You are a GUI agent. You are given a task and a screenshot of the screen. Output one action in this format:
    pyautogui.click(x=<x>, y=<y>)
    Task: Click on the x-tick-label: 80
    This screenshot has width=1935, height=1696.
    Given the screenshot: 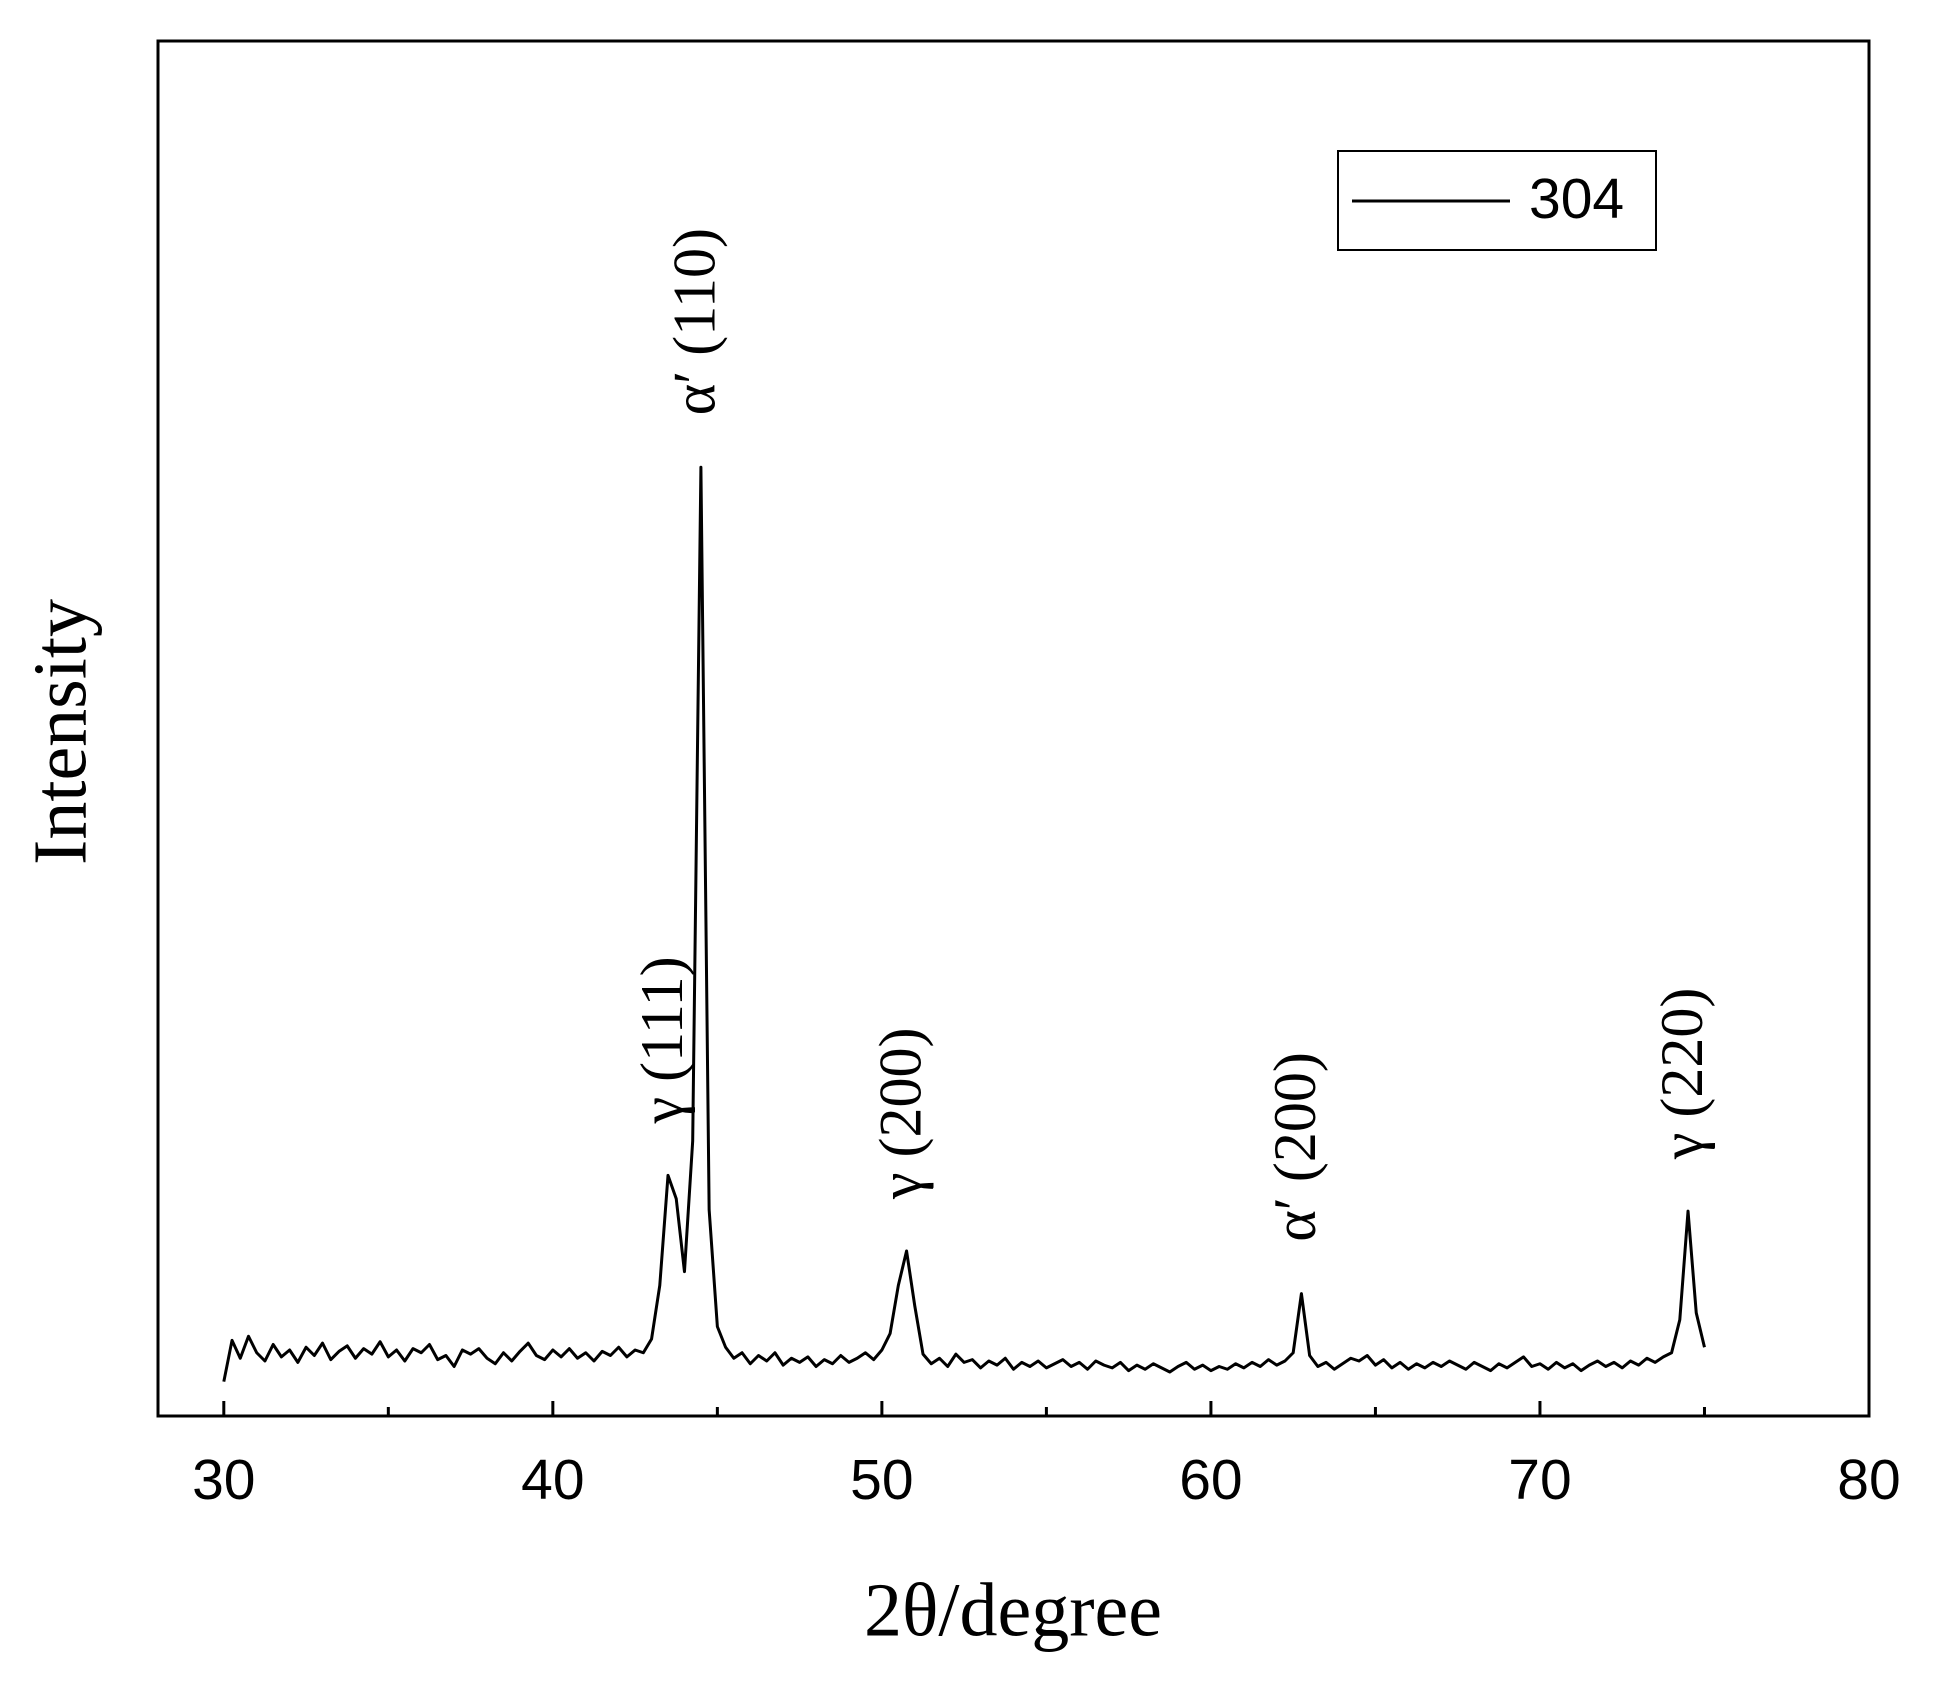 What is the action you would take?
    pyautogui.click(x=1868, y=1480)
    